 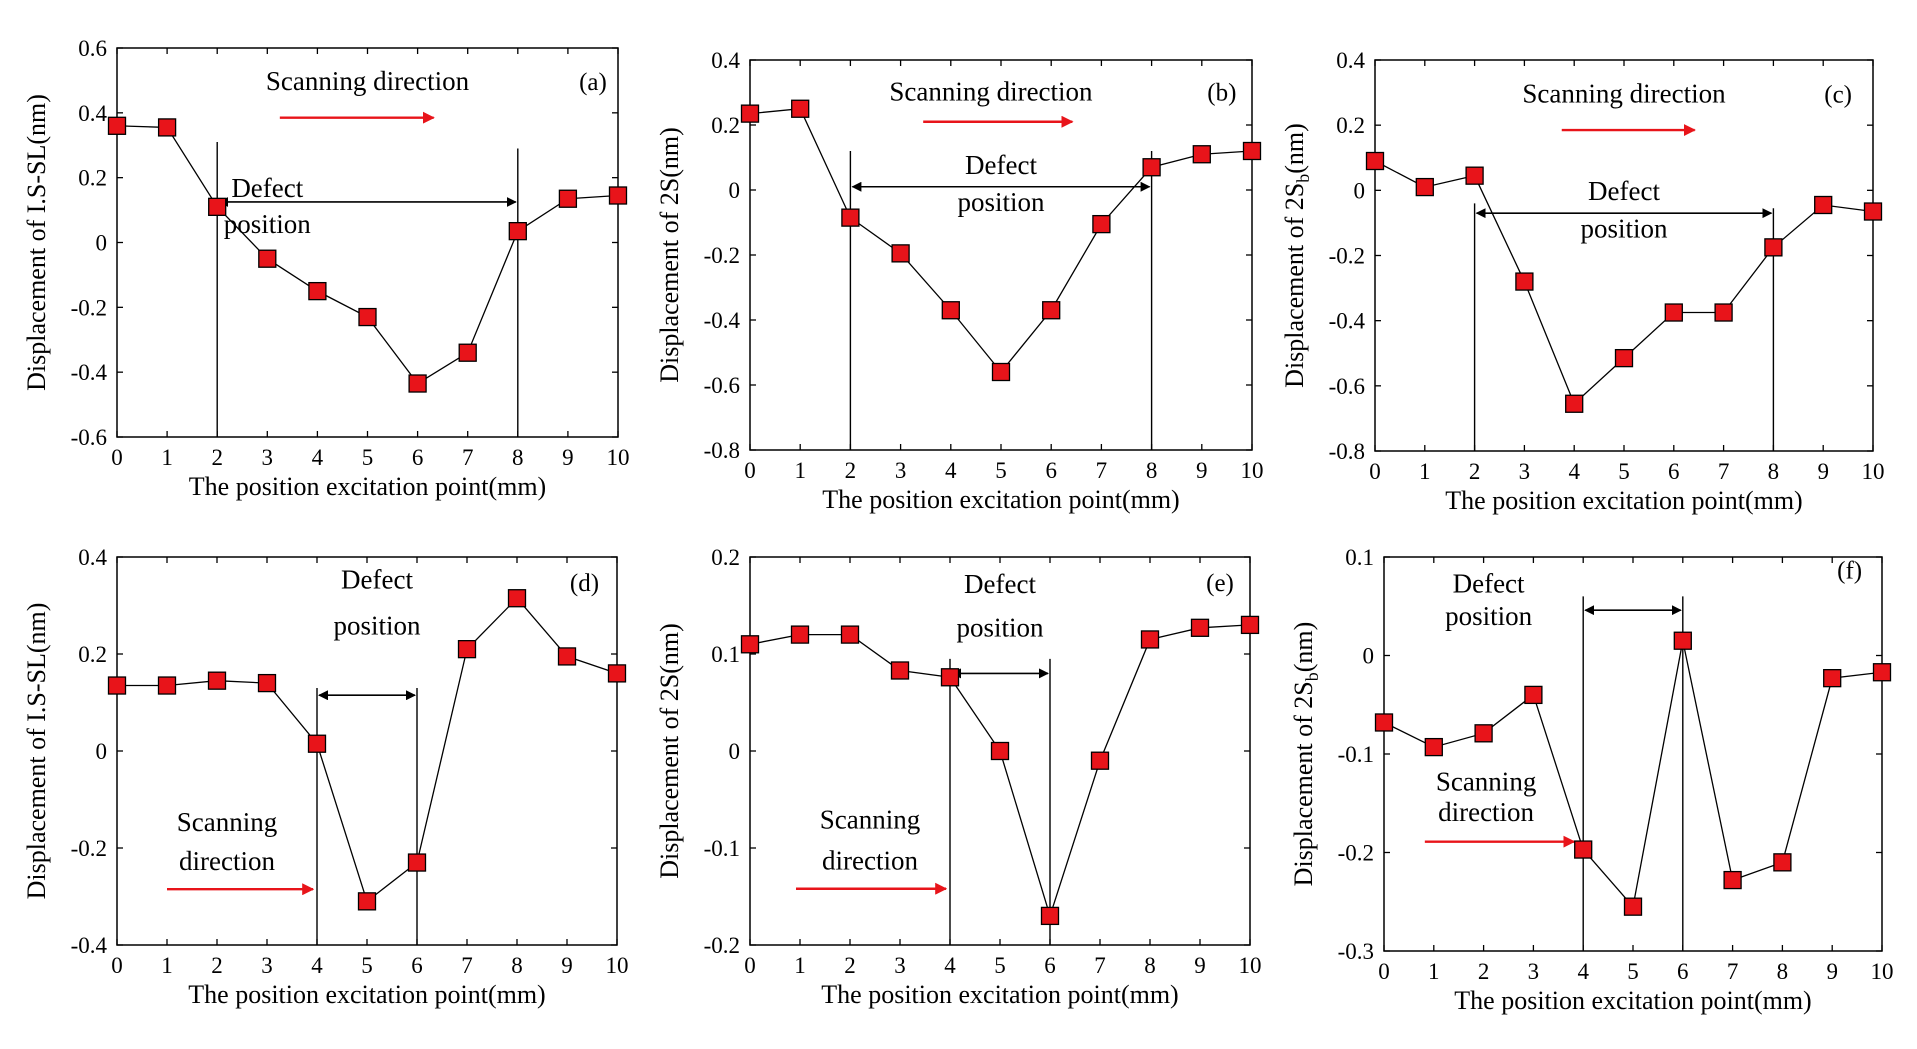 What do you see at coordinates (1624, 93) in the screenshot?
I see `scanning-label-line1: Scanning direction` at bounding box center [1624, 93].